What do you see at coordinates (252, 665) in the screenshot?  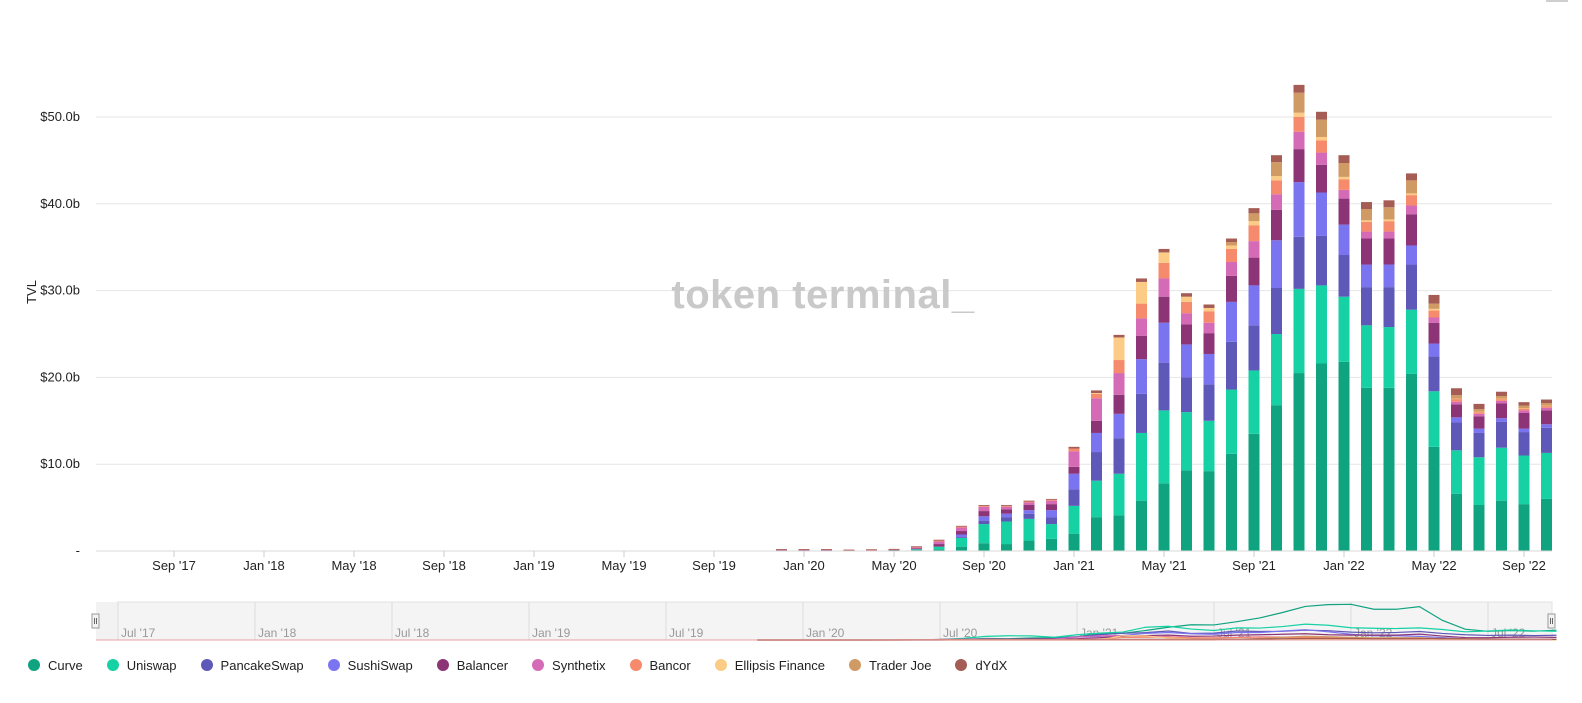 I see `legend-item-pancakeswap: PancakeSwap` at bounding box center [252, 665].